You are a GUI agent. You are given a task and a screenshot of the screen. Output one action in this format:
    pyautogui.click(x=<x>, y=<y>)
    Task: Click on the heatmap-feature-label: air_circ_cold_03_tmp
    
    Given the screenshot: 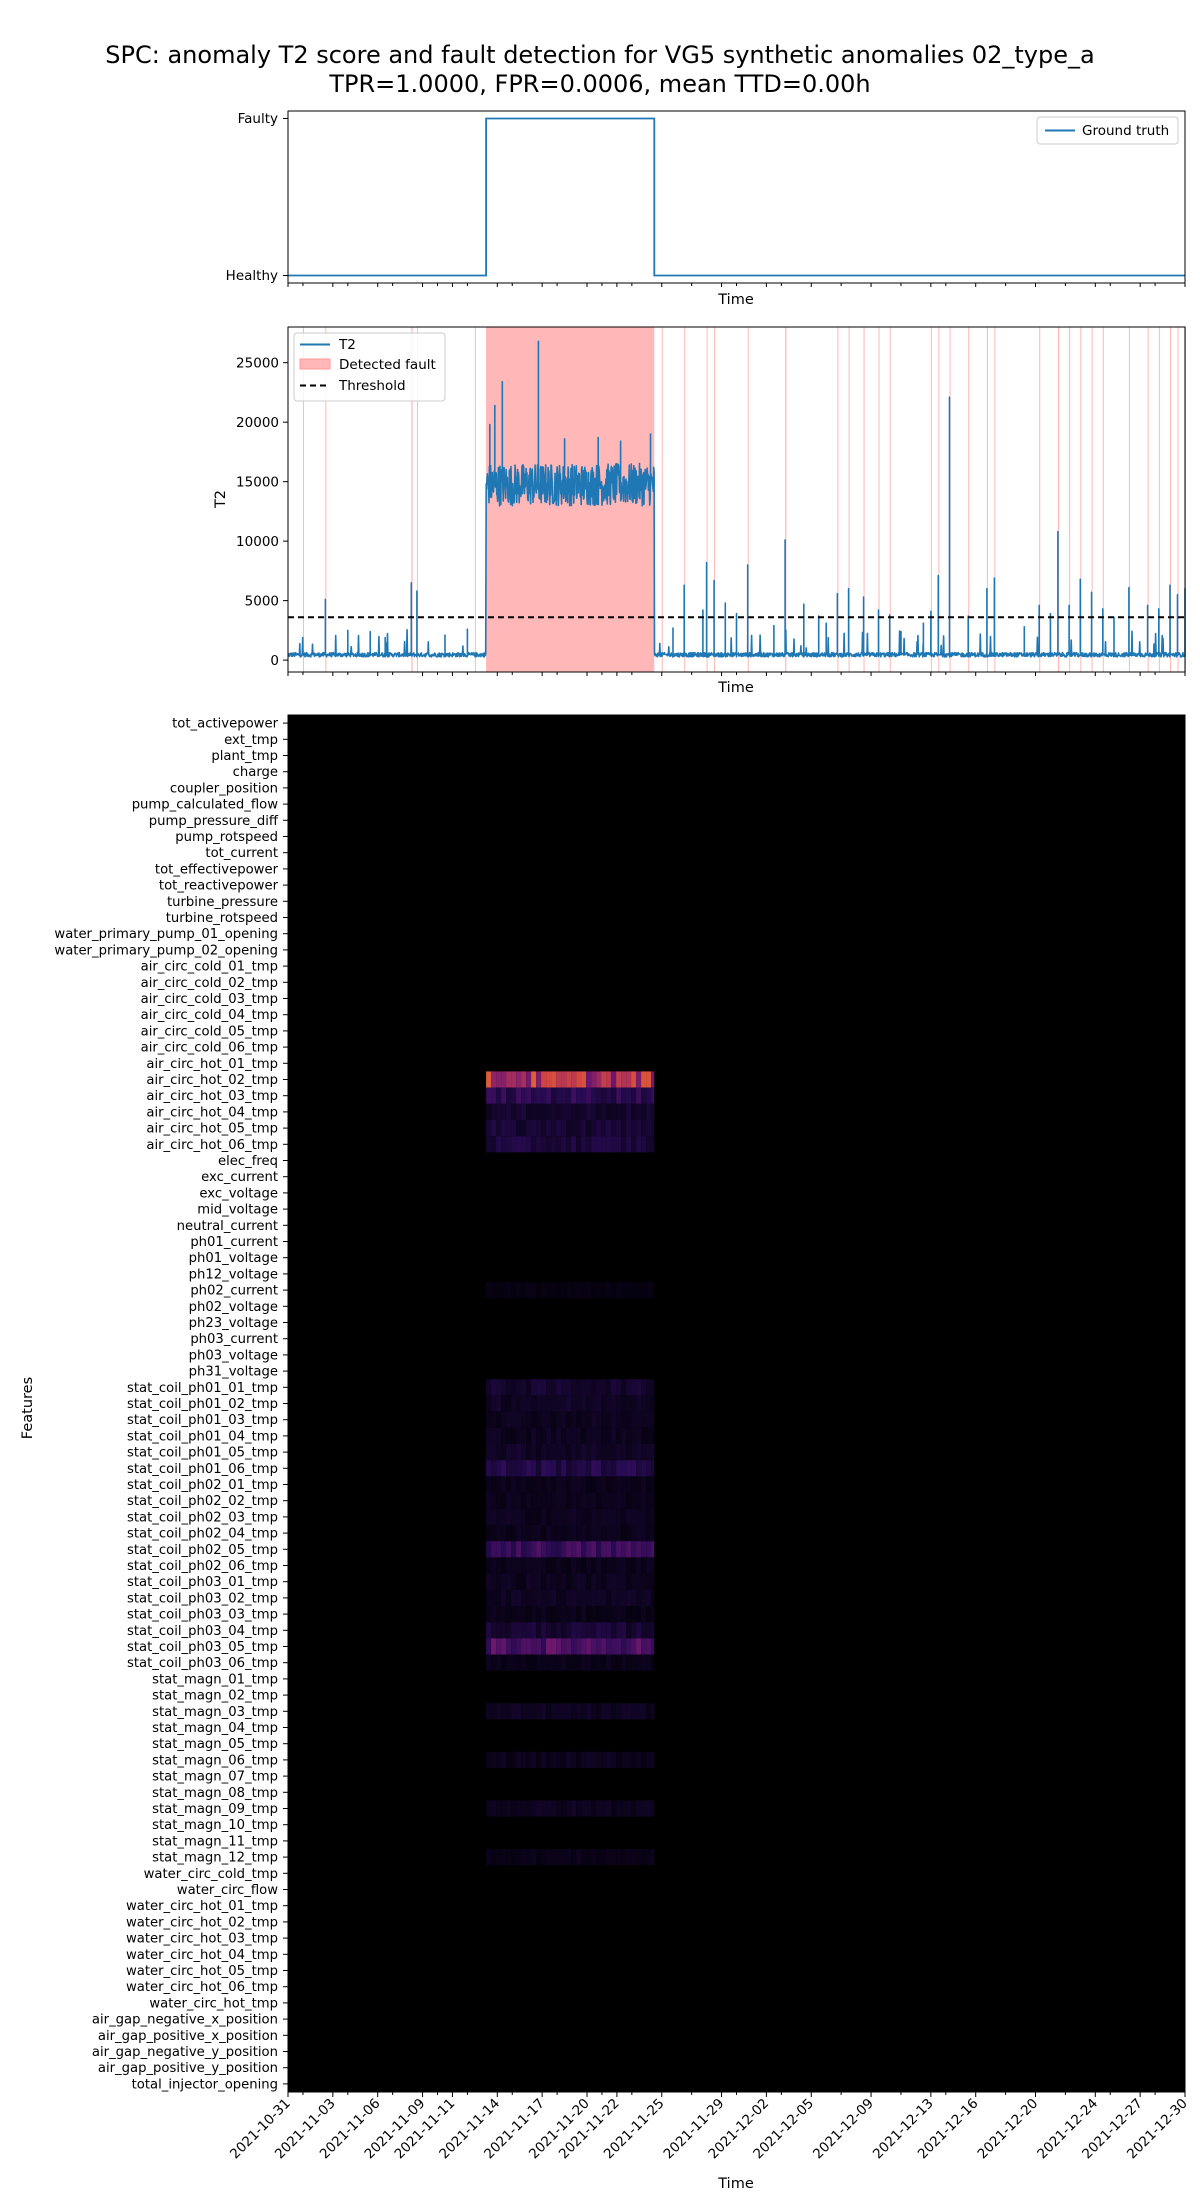 What is the action you would take?
    pyautogui.click(x=209, y=999)
    